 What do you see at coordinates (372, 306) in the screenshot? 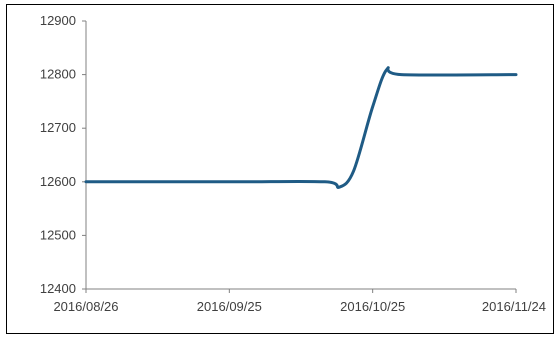
I see `x-tick-label: 2016/10/25` at bounding box center [372, 306].